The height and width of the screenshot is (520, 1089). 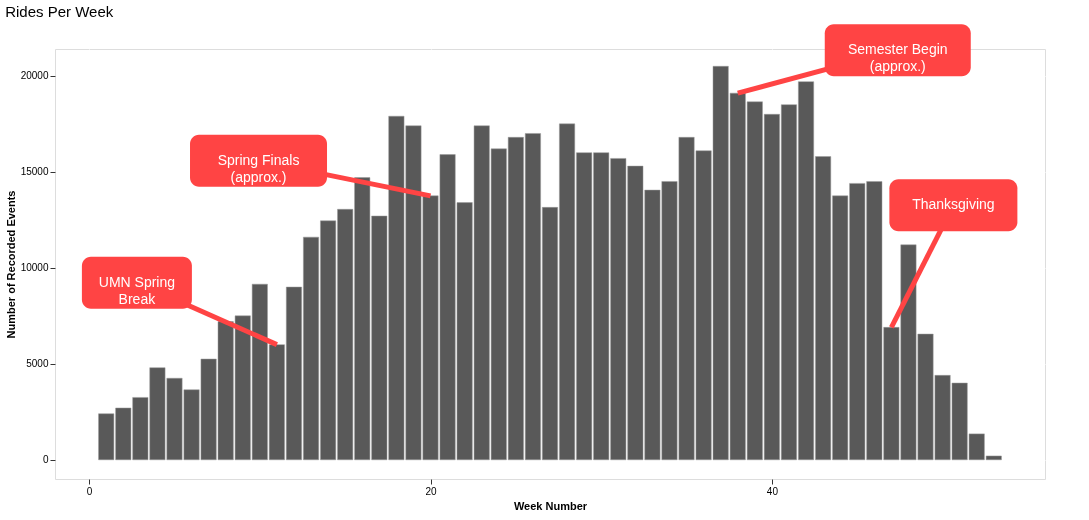 What do you see at coordinates (10, 264) in the screenshot?
I see `y-axis-title: Number of Recorded Events` at bounding box center [10, 264].